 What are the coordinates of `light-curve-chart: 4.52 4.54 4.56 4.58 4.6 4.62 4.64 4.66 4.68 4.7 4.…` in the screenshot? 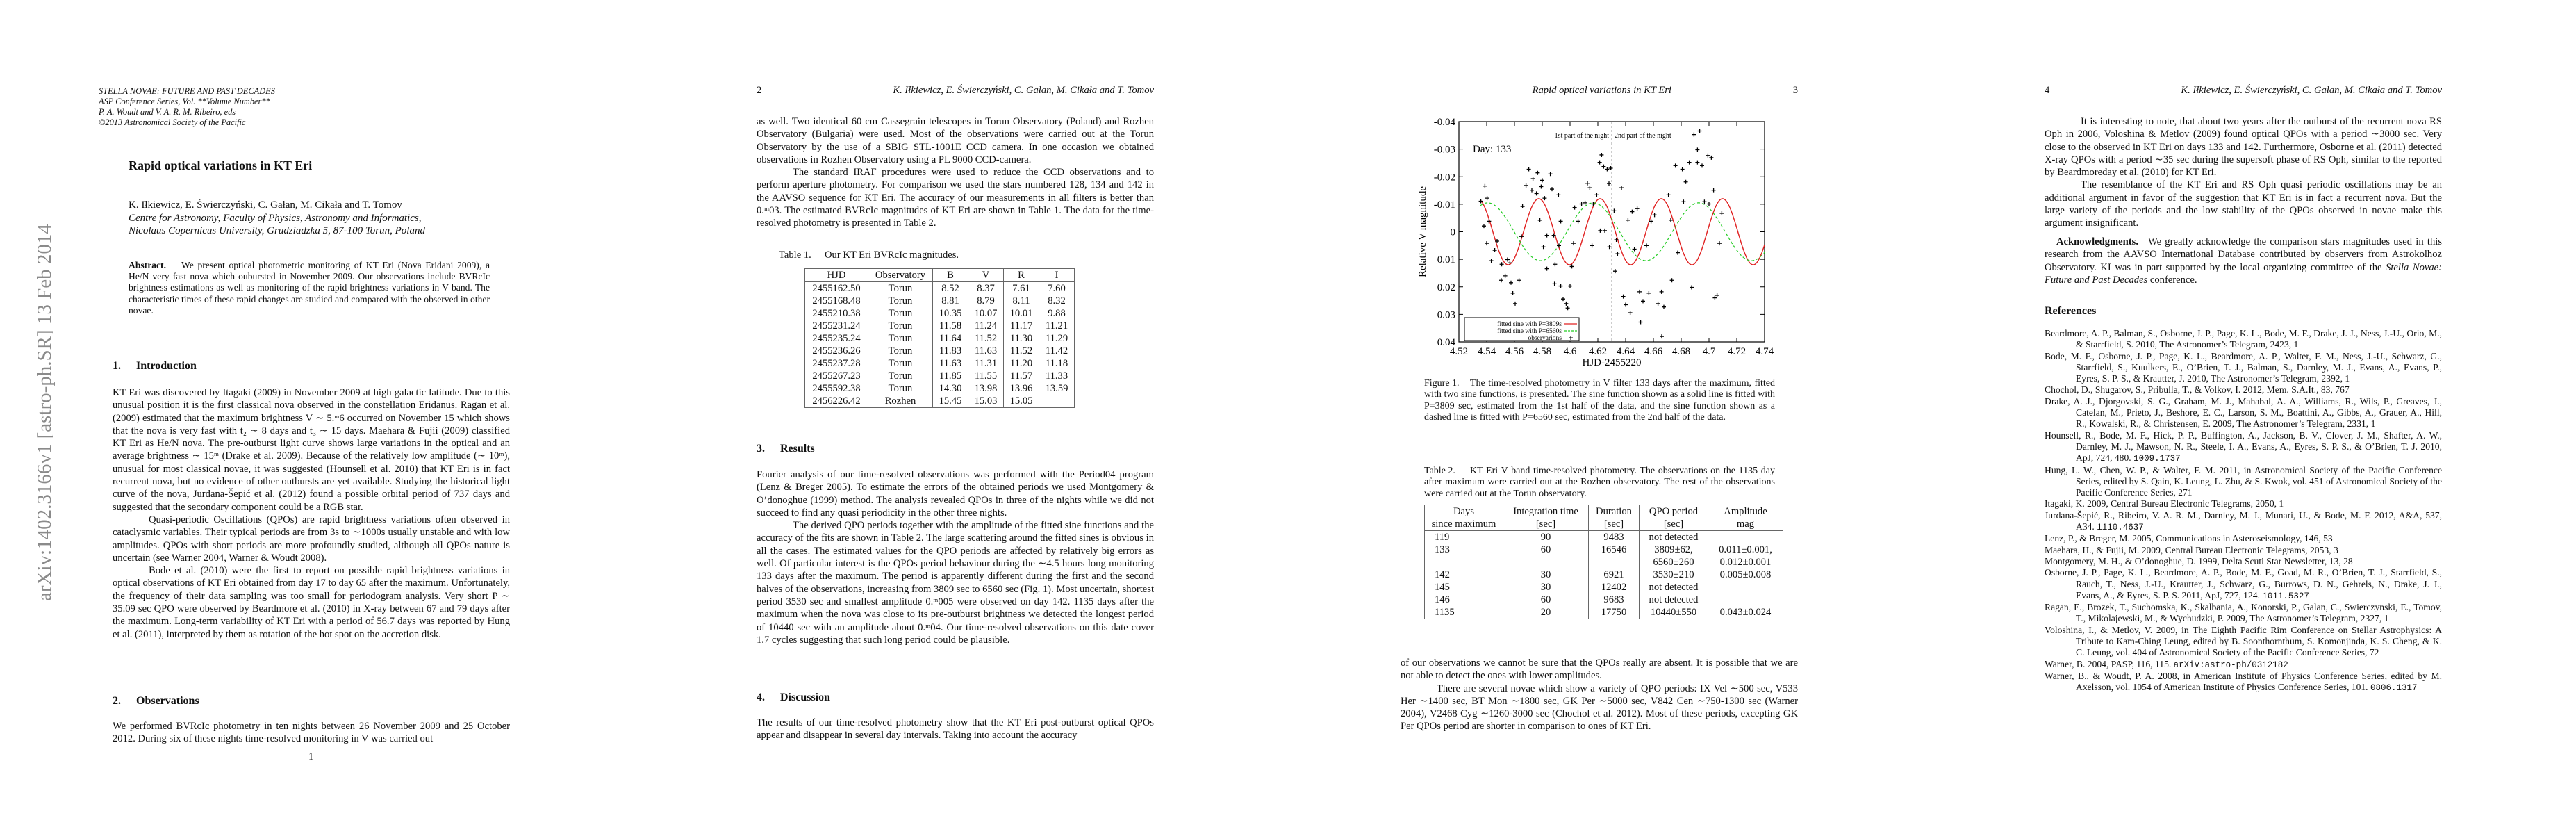 It's located at (1596, 242).